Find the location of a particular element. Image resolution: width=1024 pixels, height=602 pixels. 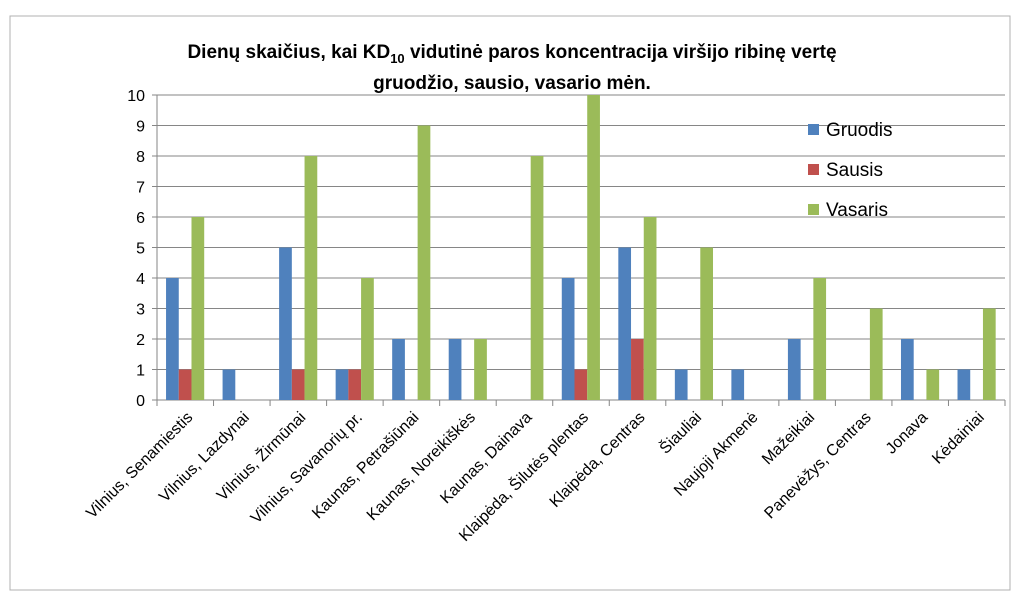

title-part: Dienų skaičius, kai KD is located at coordinates (288, 52).